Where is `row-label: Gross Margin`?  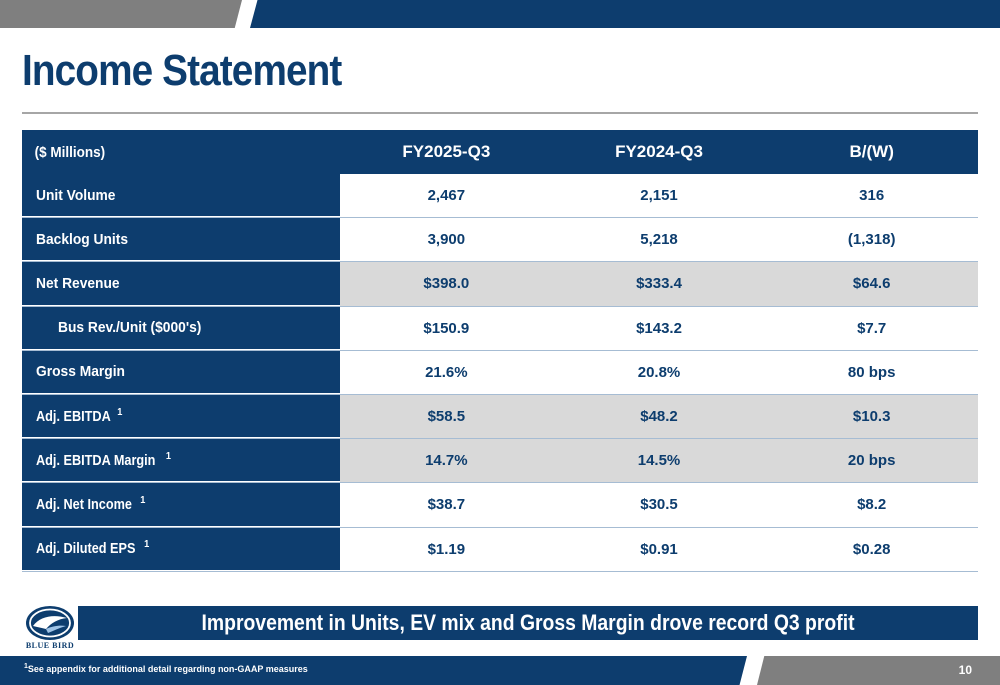 row-label: Gross Margin is located at coordinates (181, 372).